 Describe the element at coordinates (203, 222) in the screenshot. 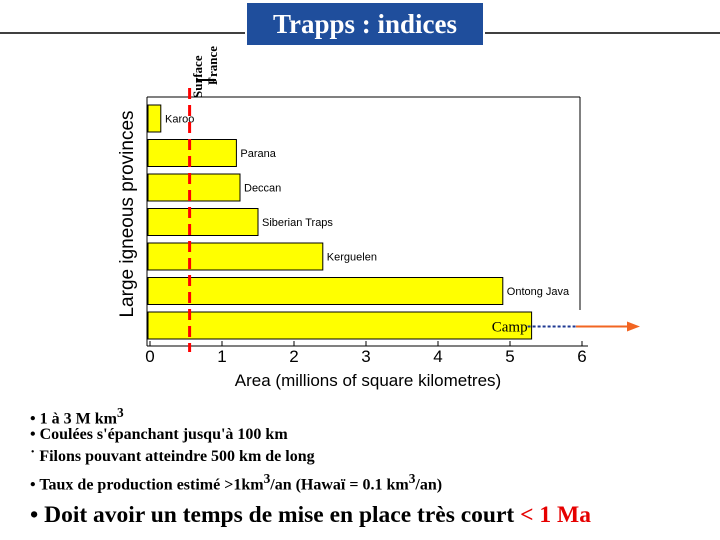

I see `bar-siberian-traps` at that location.